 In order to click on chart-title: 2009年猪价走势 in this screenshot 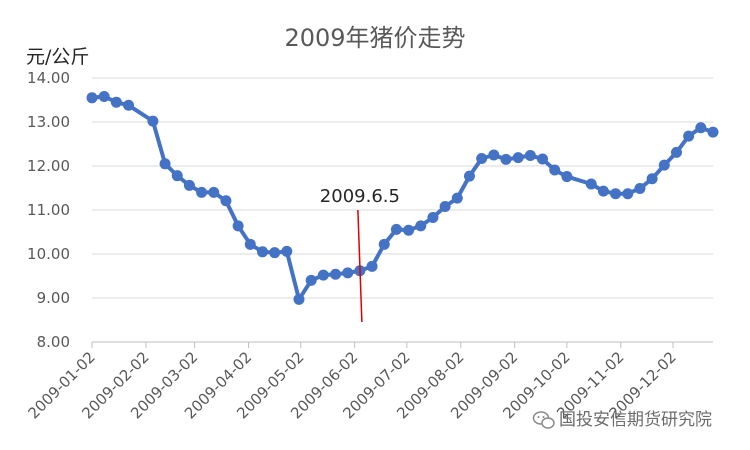, I will do `click(374, 38)`.